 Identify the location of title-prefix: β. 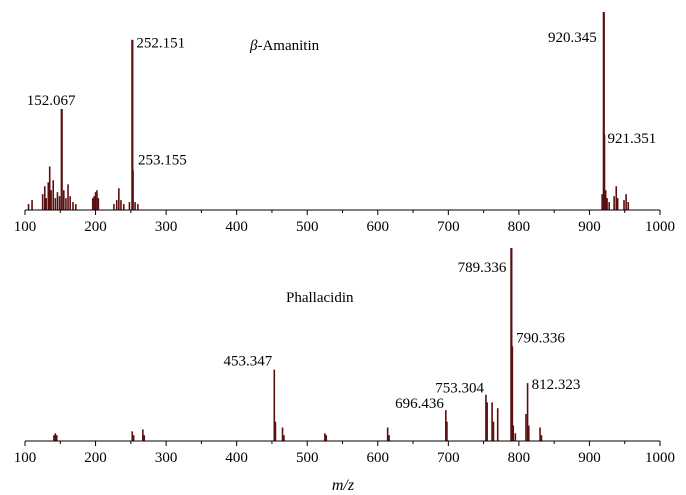
(253, 46).